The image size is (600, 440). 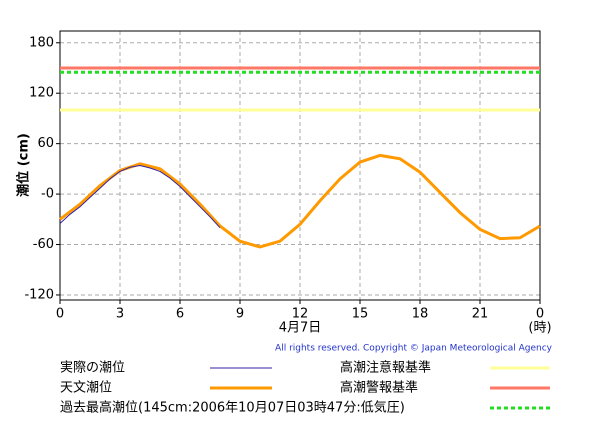 What do you see at coordinates (120, 314) in the screenshot?
I see `x-tick-label: 3` at bounding box center [120, 314].